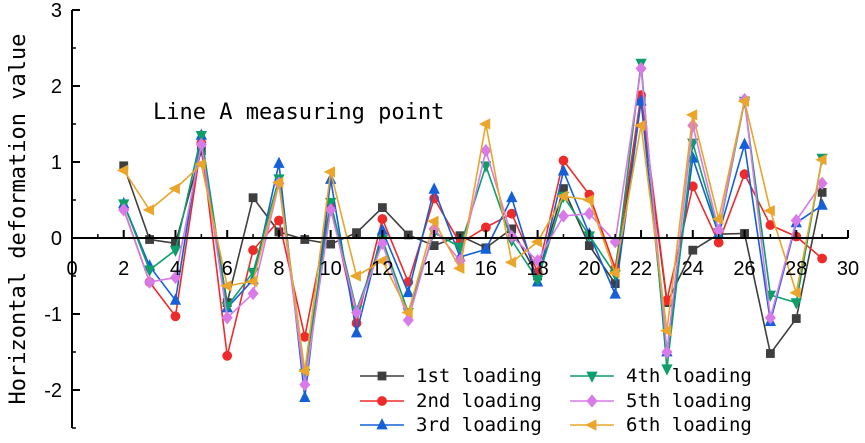 Image resolution: width=865 pixels, height=443 pixels. What do you see at coordinates (434, 269) in the screenshot?
I see `x-tick-label: 14` at bounding box center [434, 269].